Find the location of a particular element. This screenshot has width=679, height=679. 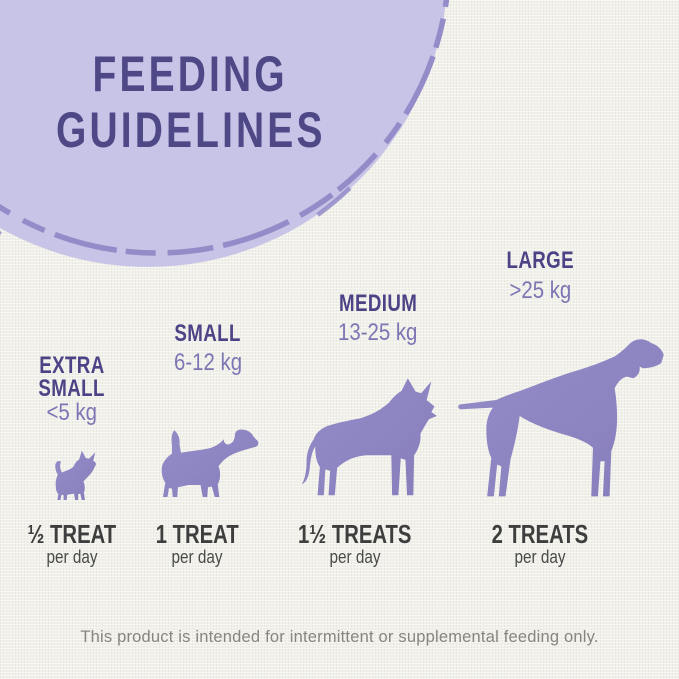

title-line-1: FEEDING is located at coordinates (190, 74).